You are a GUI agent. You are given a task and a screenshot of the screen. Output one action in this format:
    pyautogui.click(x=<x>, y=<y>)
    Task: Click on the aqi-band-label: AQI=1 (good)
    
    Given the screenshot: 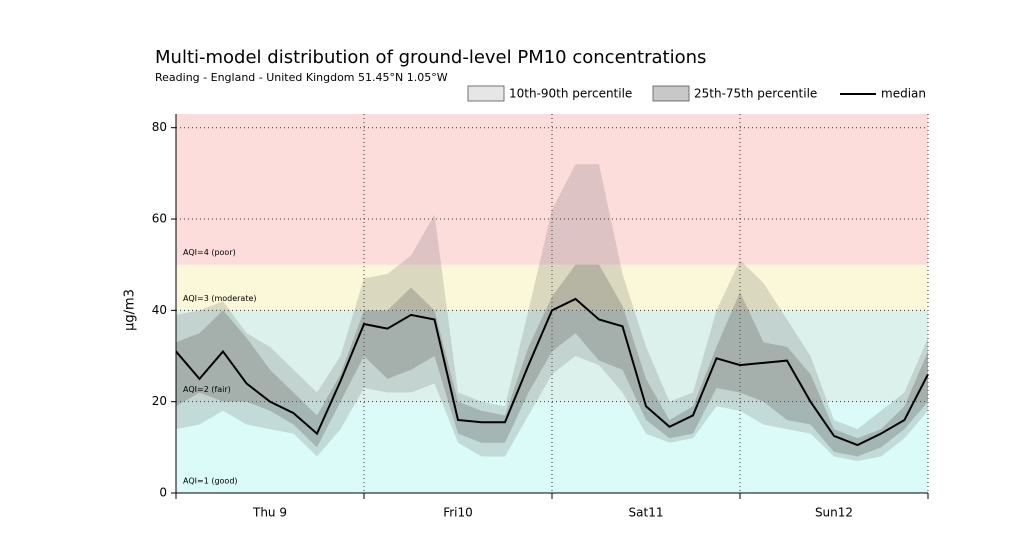 What is the action you would take?
    pyautogui.click(x=210, y=481)
    